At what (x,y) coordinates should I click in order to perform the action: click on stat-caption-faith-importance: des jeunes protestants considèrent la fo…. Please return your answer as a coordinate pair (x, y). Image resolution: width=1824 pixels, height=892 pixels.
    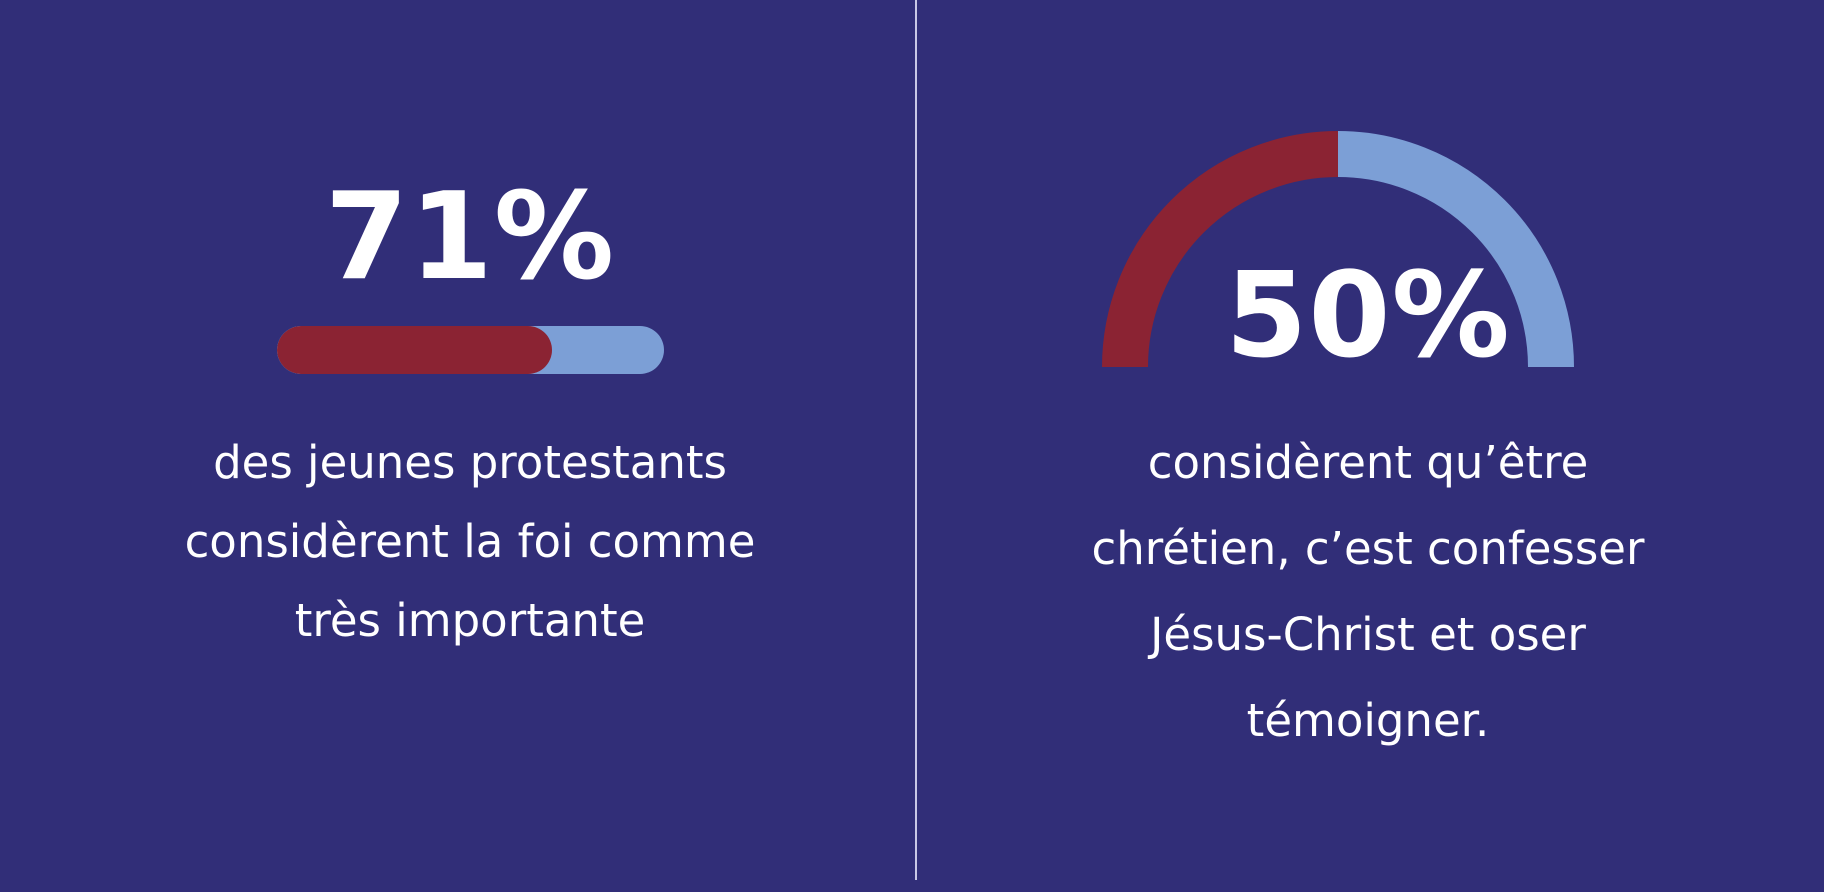
    Looking at the image, I should click on (470, 541).